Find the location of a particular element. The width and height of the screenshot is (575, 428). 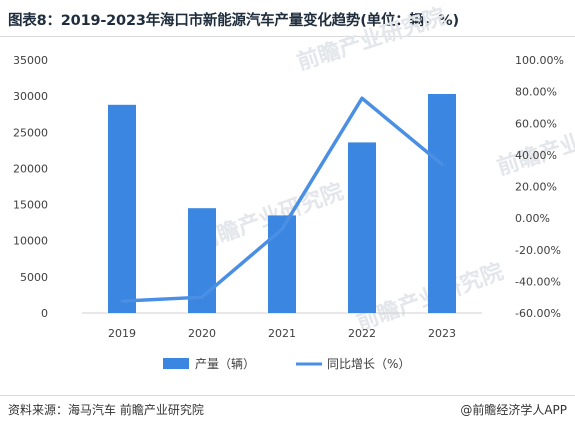

watermark-text: 前瞻产业研究院 is located at coordinates (371, 39).